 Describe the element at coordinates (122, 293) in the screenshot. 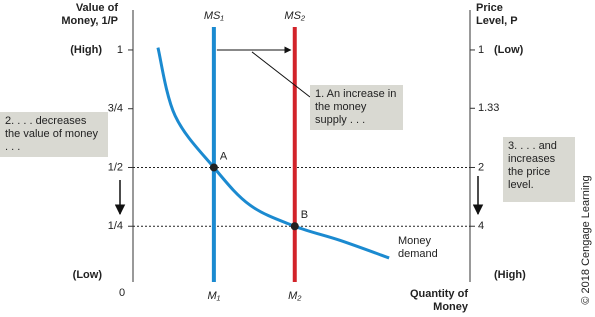

I see `origin-label: 0` at that location.